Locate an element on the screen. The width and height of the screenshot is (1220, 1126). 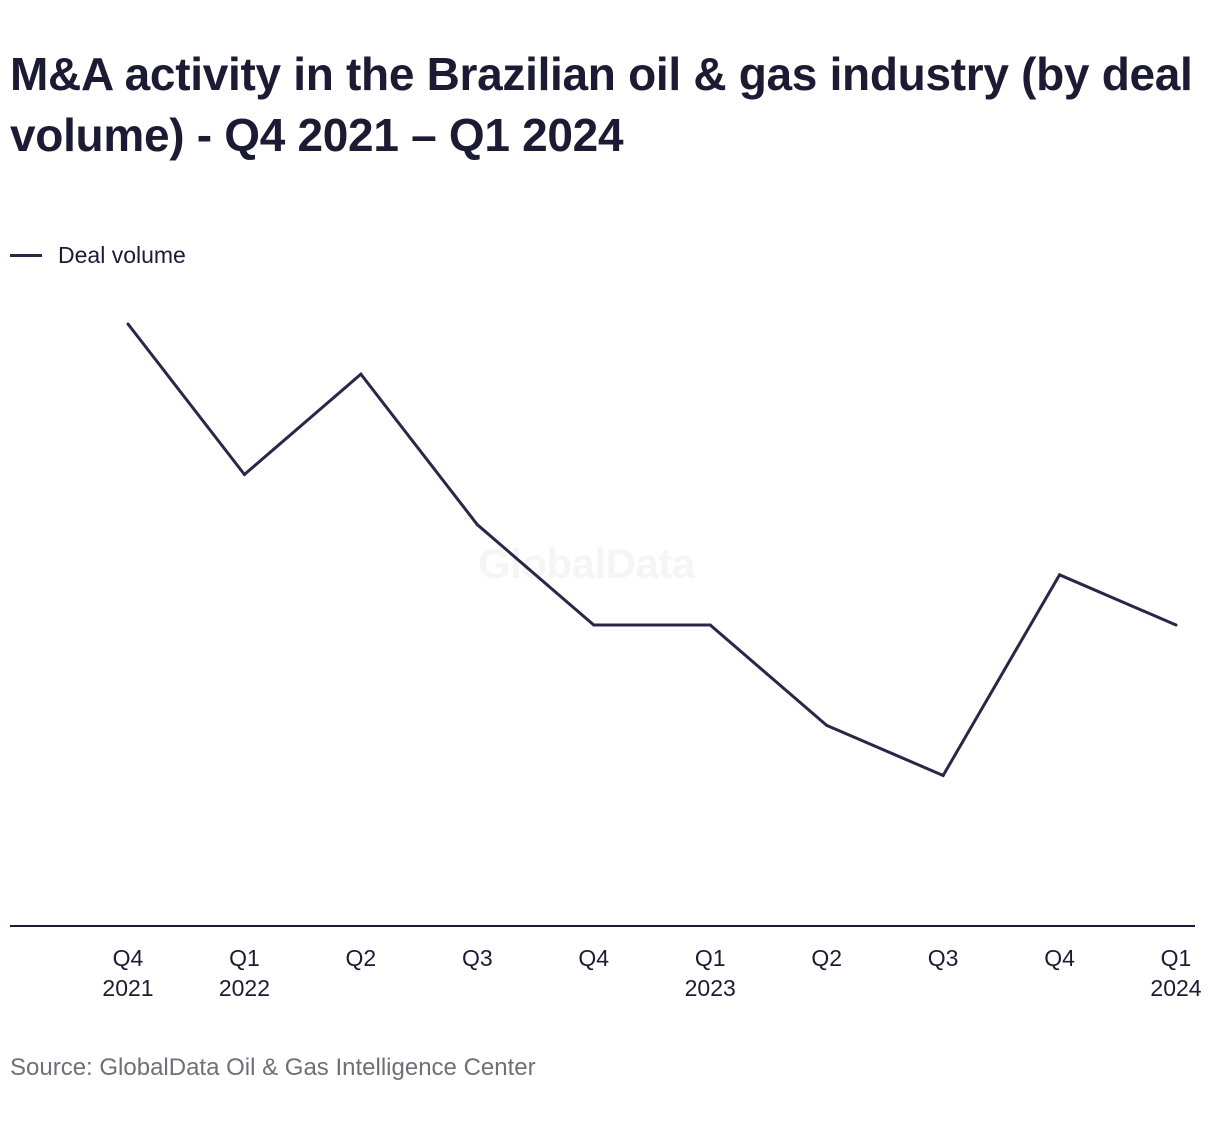
x-tick-year-label: 2023 is located at coordinates (710, 988).